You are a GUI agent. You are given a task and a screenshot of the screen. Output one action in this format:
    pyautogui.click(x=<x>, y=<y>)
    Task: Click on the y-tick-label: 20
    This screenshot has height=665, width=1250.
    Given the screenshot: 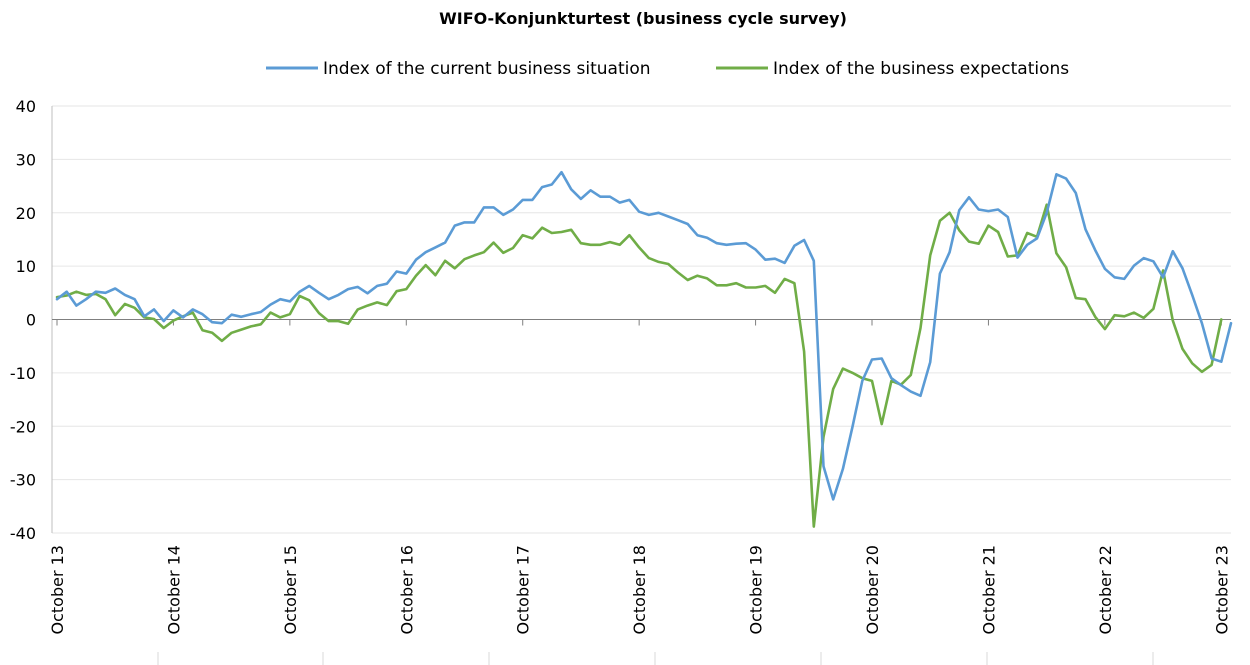 What is the action you would take?
    pyautogui.click(x=26, y=213)
    